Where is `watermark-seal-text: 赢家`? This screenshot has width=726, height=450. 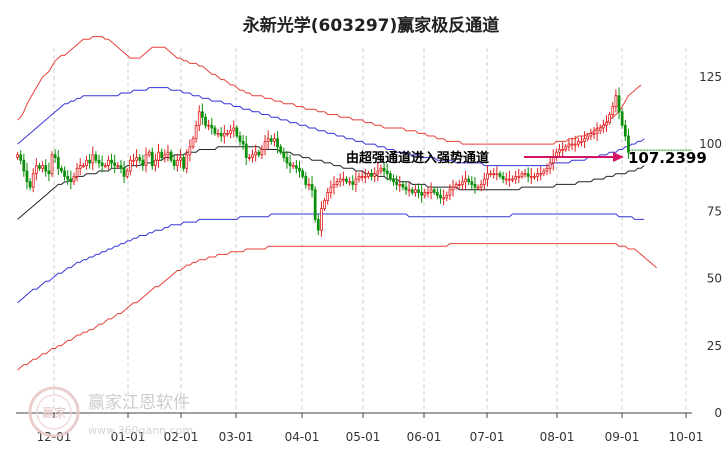 watermark-seal-text: 赢家 is located at coordinates (54, 412).